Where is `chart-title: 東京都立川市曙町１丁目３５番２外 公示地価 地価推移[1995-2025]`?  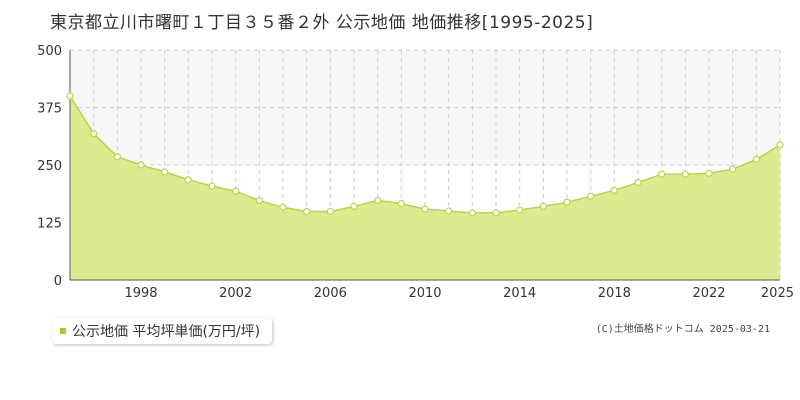
chart-title: 東京都立川市曙町１丁目３５番２外 公示地価 地価推移[1995-2025] is located at coordinates (322, 23).